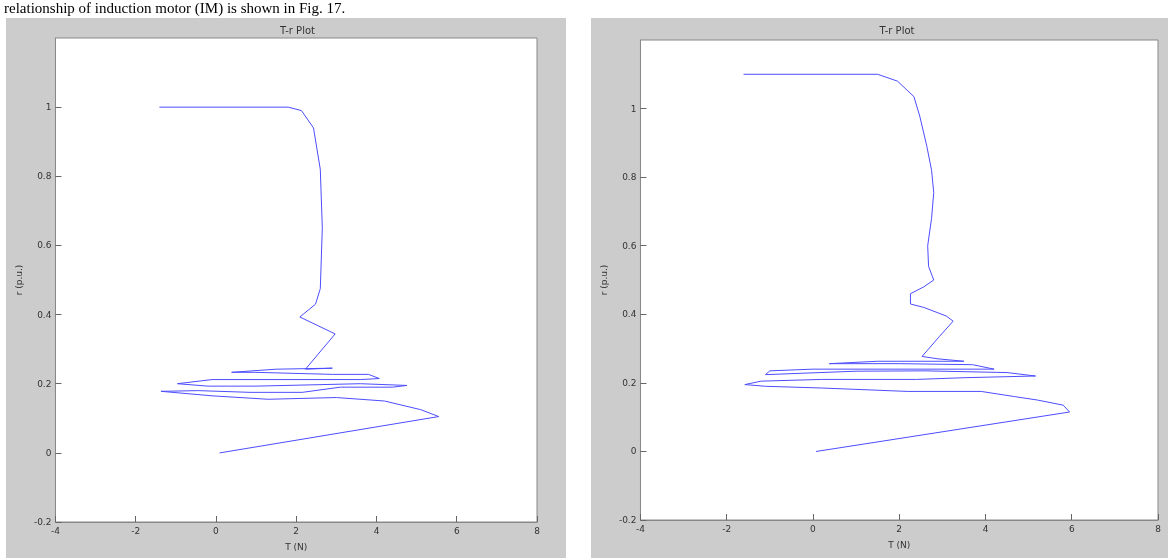  I want to click on text: relationship of induction motor (IM) is shown in Fig. 17., so click(175, 9).